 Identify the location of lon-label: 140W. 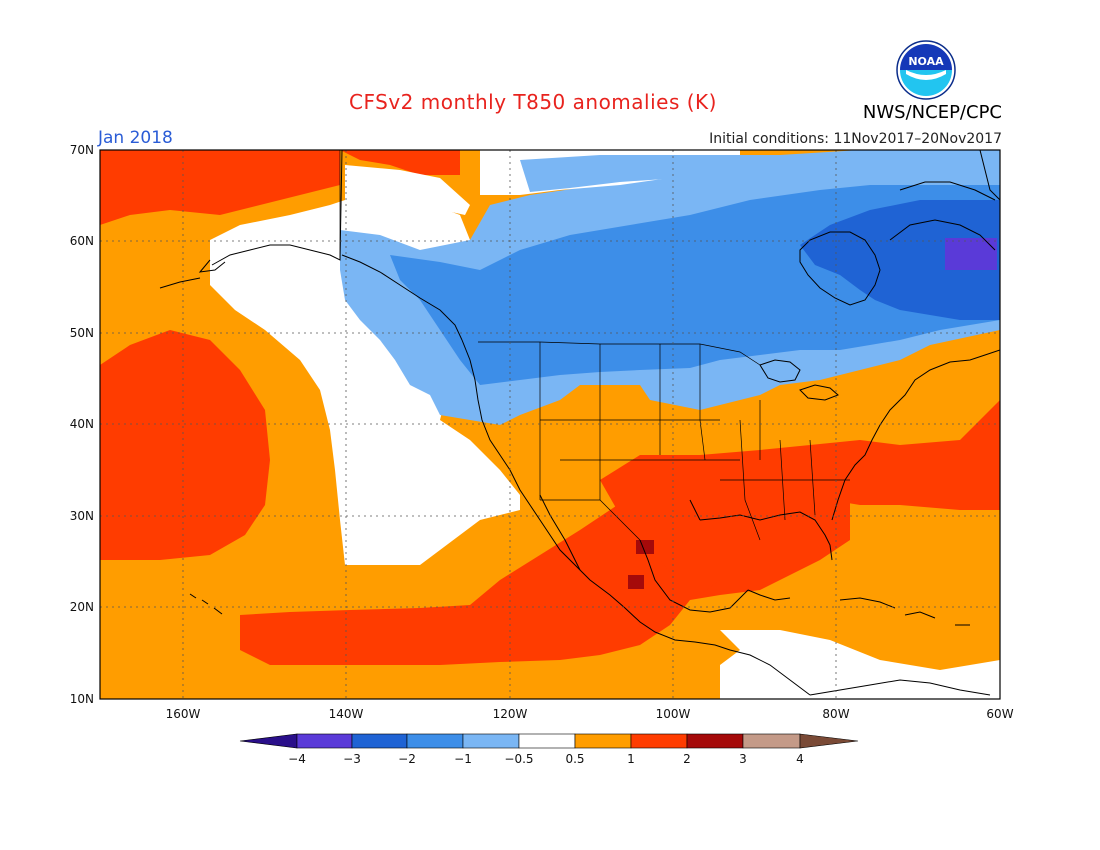
(346, 714).